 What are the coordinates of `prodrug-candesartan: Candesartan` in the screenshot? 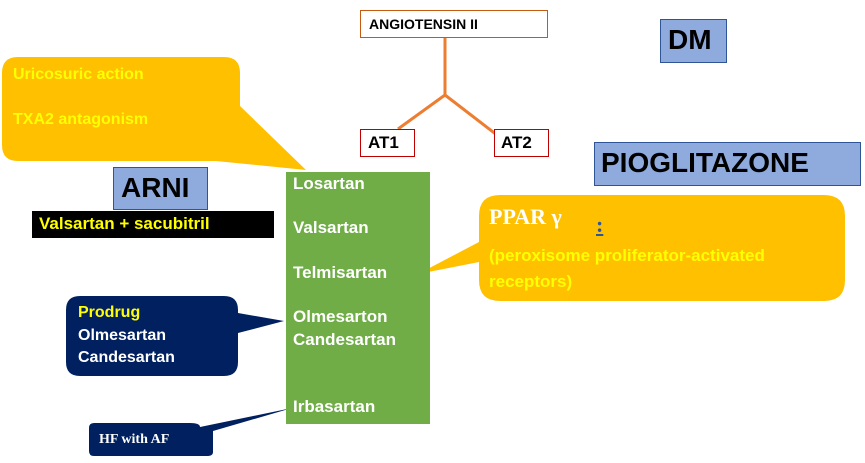 It's located at (126, 357).